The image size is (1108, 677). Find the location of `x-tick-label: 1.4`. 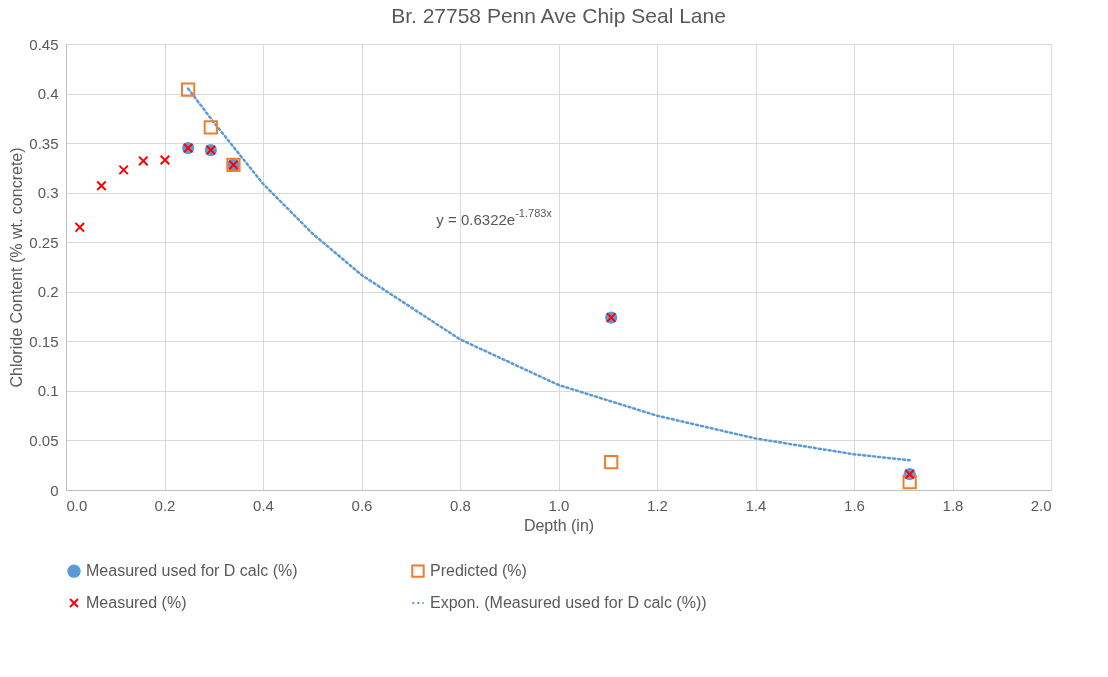

x-tick-label: 1.4 is located at coordinates (756, 505).